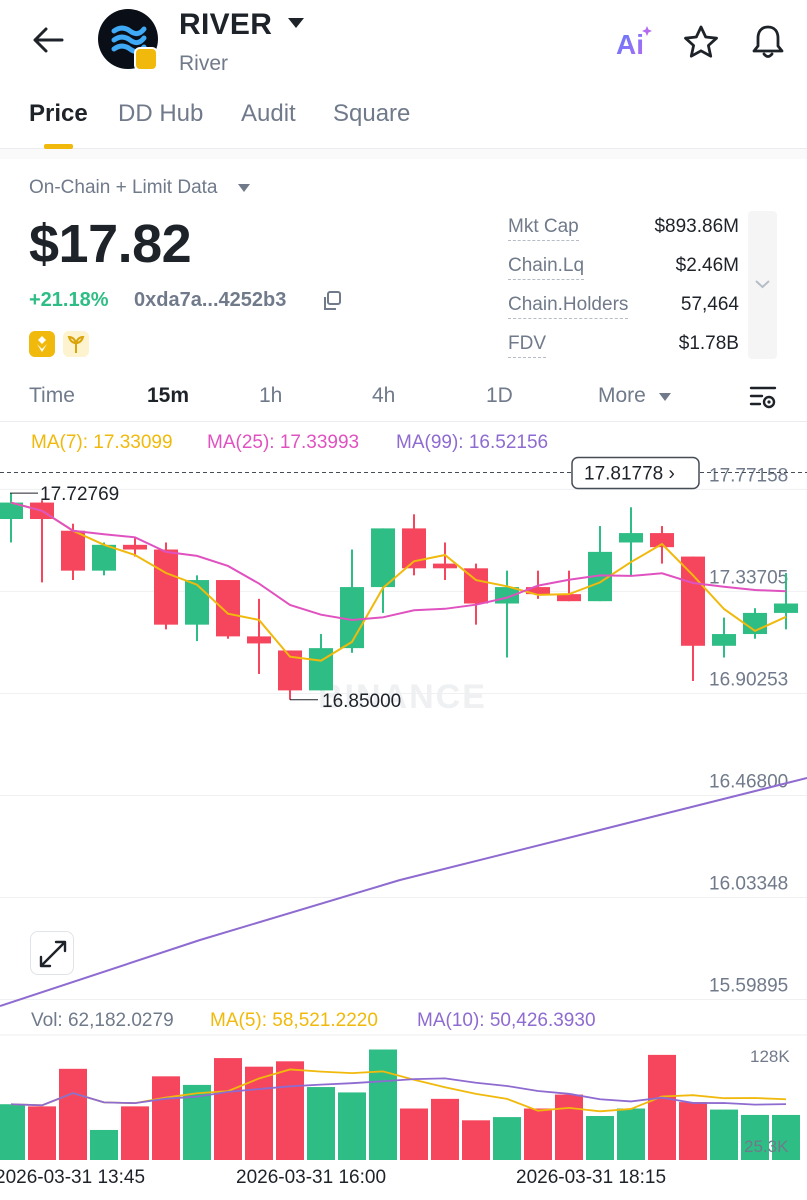 Image resolution: width=807 pixels, height=1200 pixels. Describe the element at coordinates (403, 42) in the screenshot. I see `header: RIVER River Ai` at that location.